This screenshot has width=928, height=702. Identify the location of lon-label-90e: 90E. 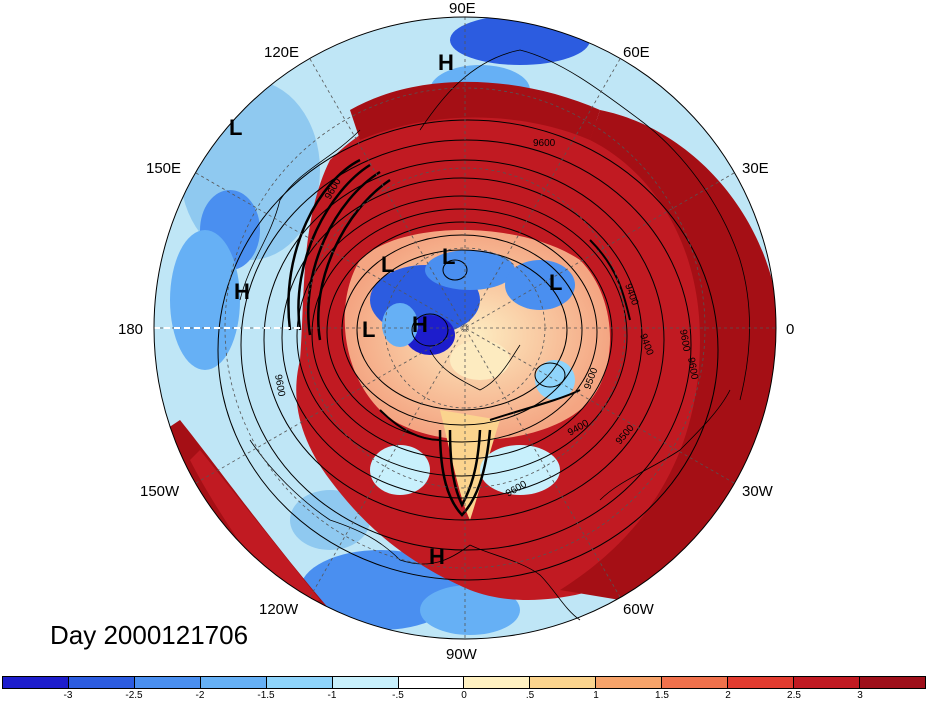
(462, 8).